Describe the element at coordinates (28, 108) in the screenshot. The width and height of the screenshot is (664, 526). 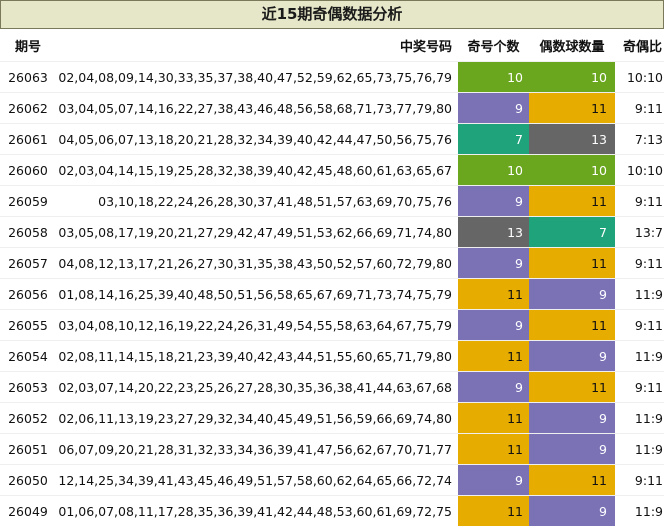
I see `period-cell: 26062` at that location.